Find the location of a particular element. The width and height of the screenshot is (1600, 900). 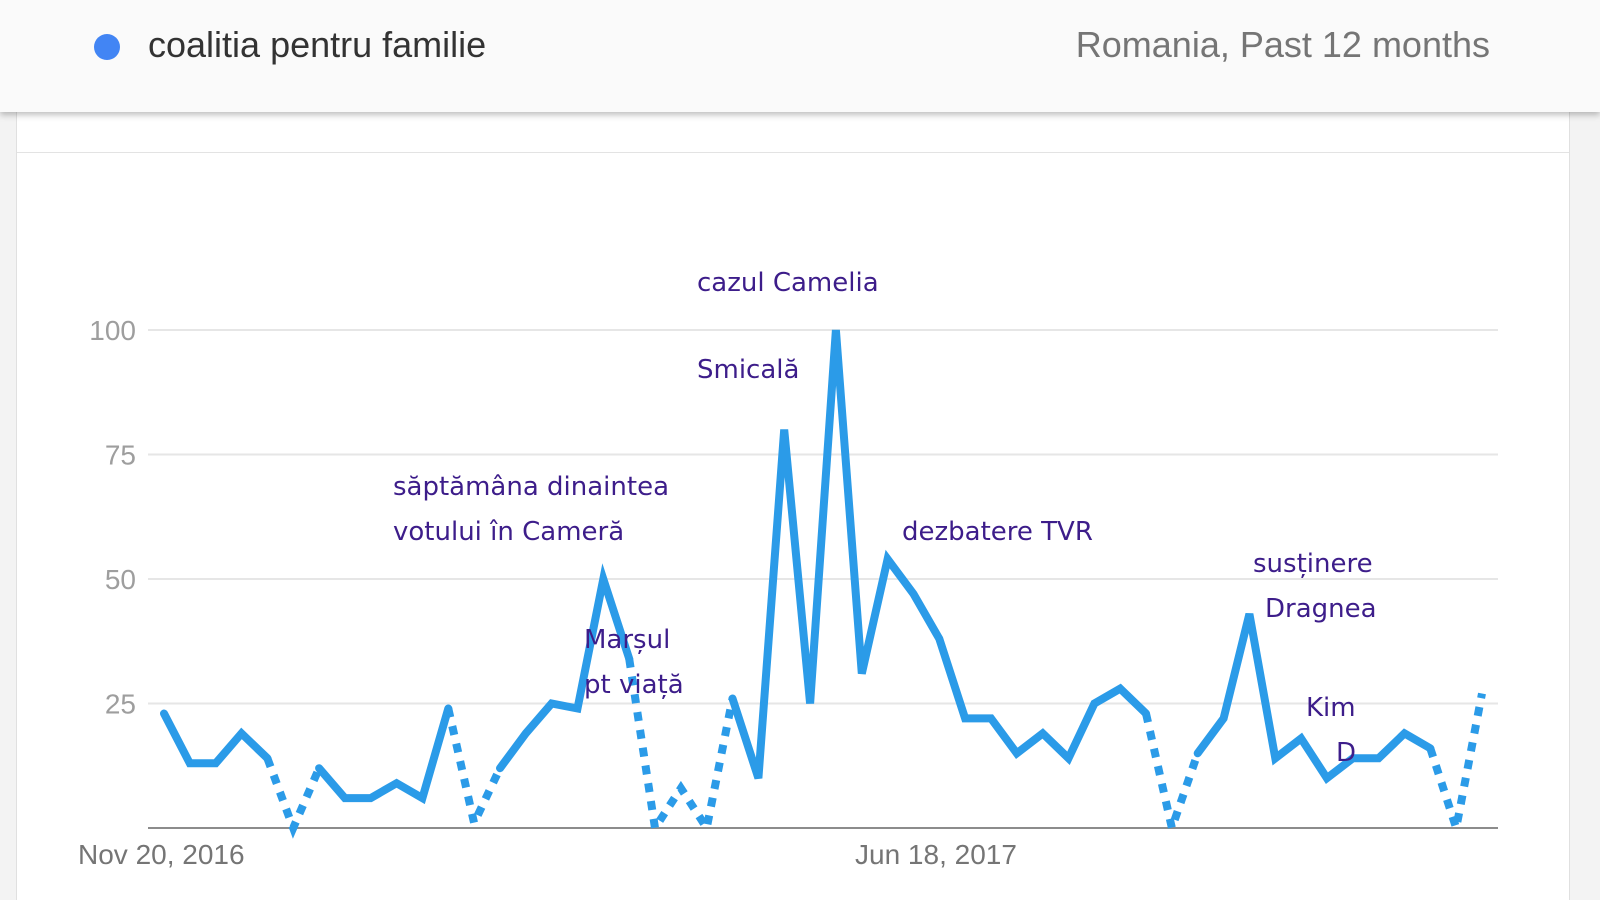

x-axis-ticks: Nov 20, 2016 Jun 18, 2017 is located at coordinates (547, 854).